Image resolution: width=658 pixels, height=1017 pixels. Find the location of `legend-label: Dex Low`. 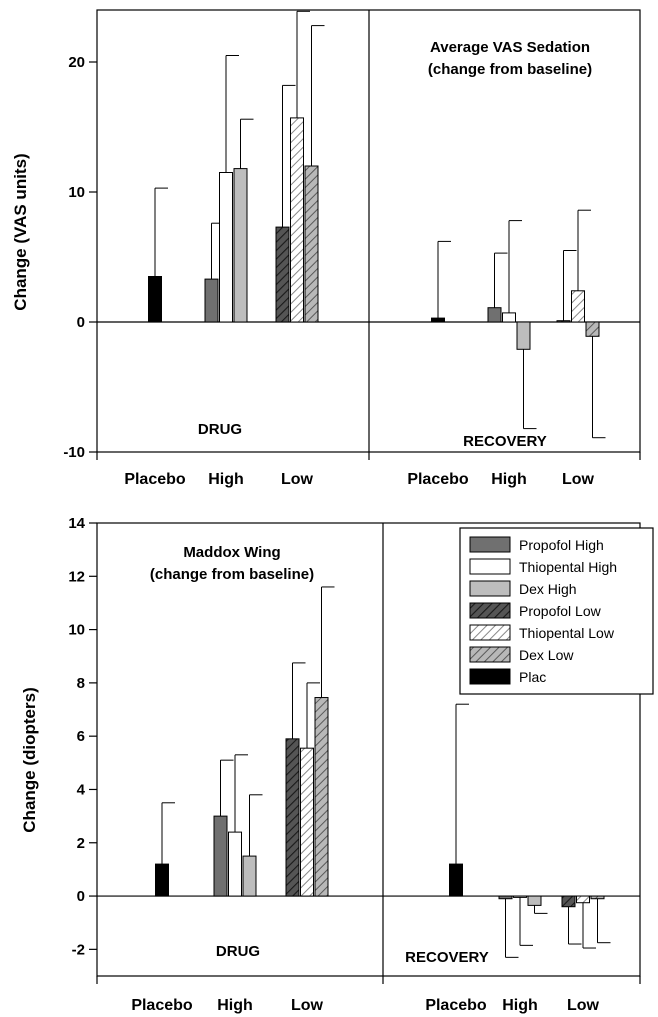

legend-label: Dex Low is located at coordinates (546, 655).